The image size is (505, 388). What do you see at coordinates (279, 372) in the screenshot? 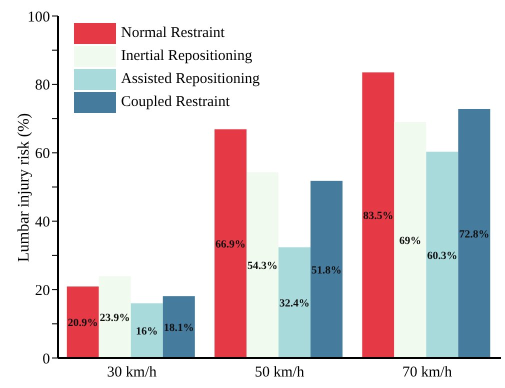
I see `x-tick-label: 50 km/h` at bounding box center [279, 372].